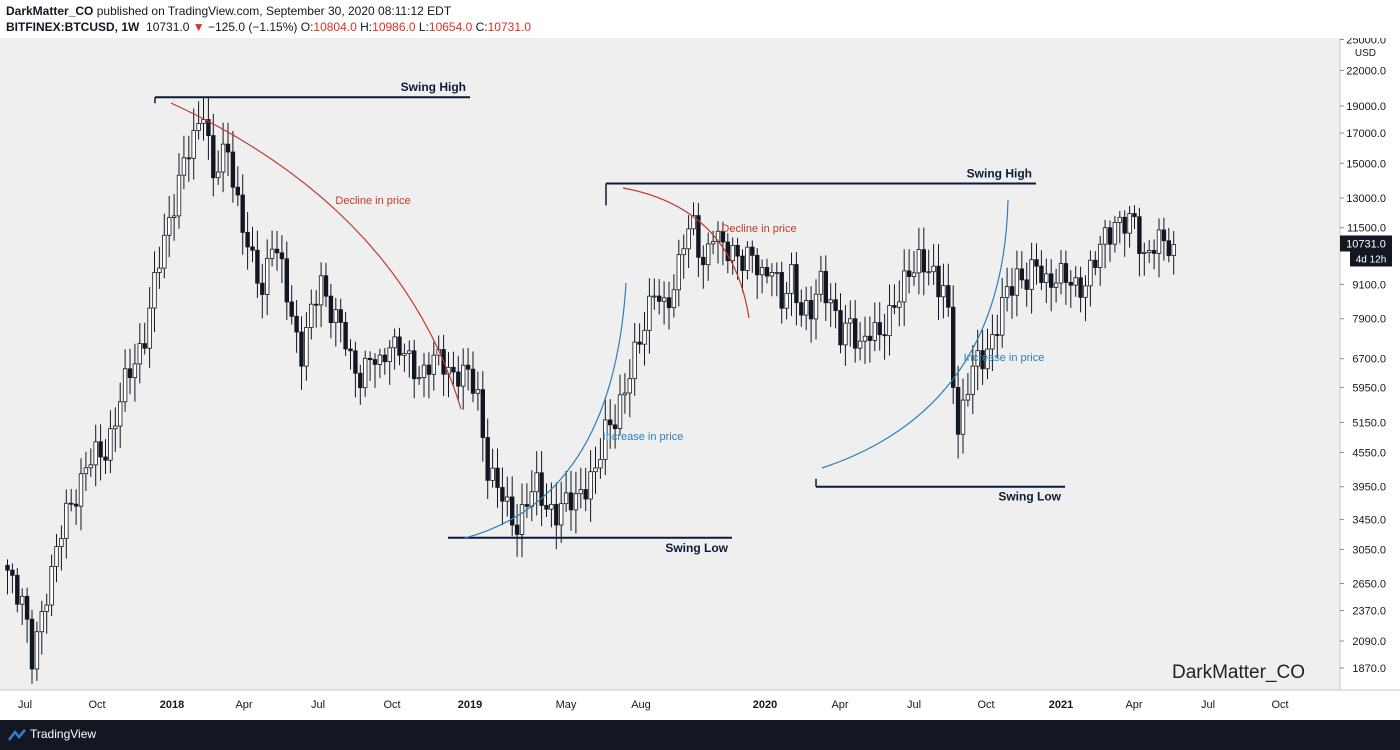  What do you see at coordinates (686, 253) in the screenshot?
I see `trend-curve` at bounding box center [686, 253].